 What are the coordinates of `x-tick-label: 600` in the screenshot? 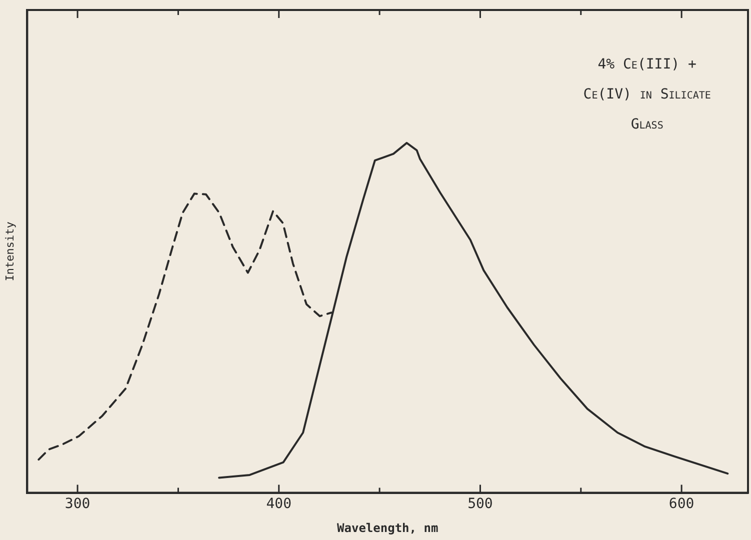 It's located at (681, 504).